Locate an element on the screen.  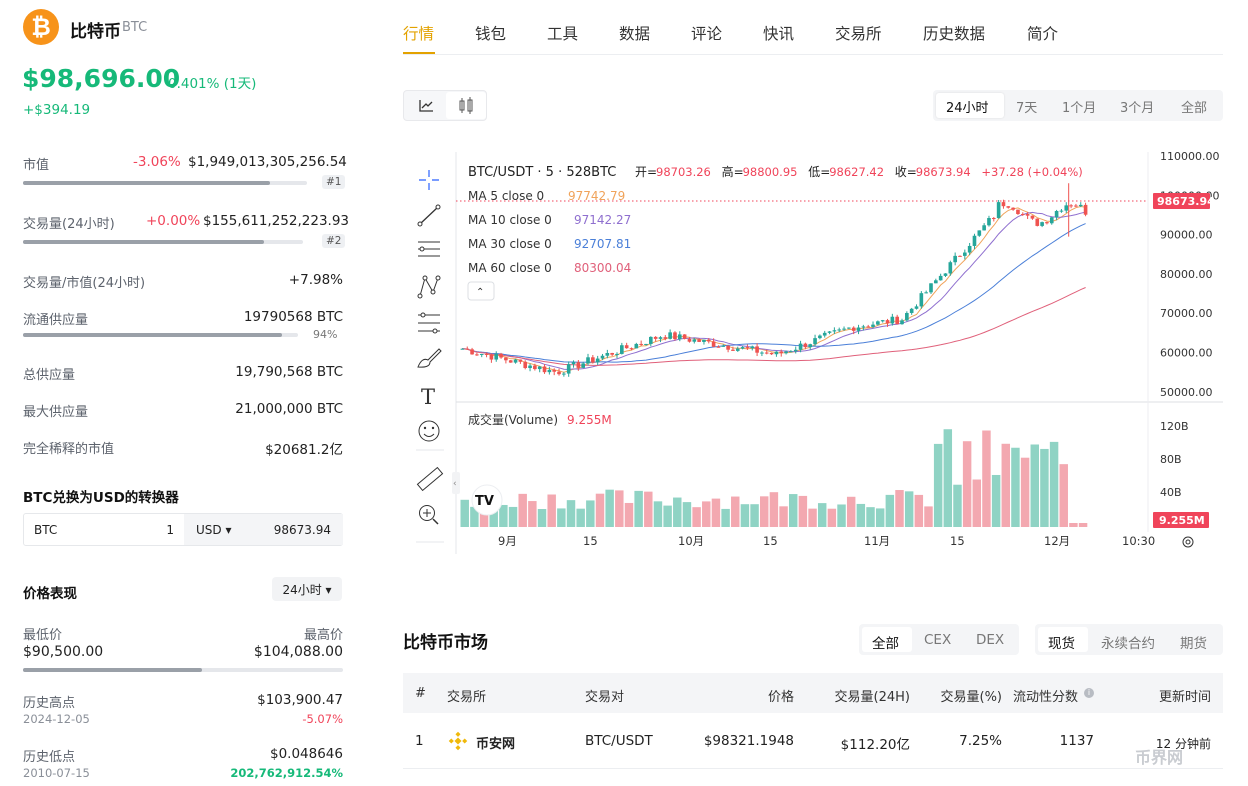
collapse-legend-button is located at coordinates (481, 291).